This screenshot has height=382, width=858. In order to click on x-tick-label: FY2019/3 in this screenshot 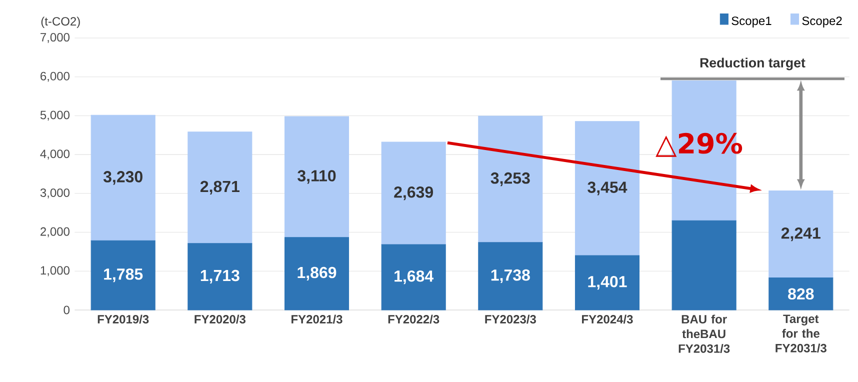, I will do `click(123, 319)`.